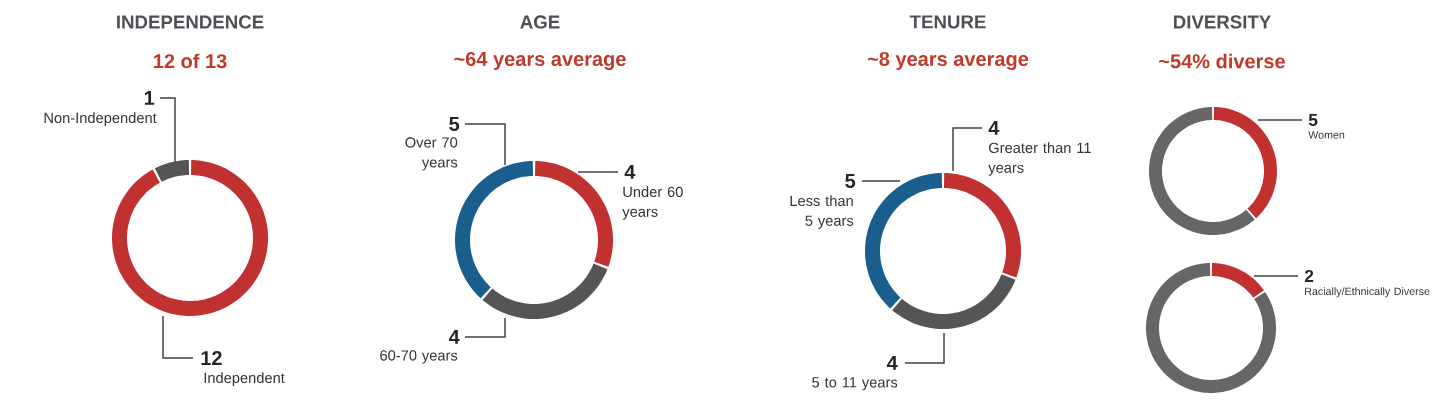  Describe the element at coordinates (1309, 276) in the screenshot. I see `data-label: 2` at that location.